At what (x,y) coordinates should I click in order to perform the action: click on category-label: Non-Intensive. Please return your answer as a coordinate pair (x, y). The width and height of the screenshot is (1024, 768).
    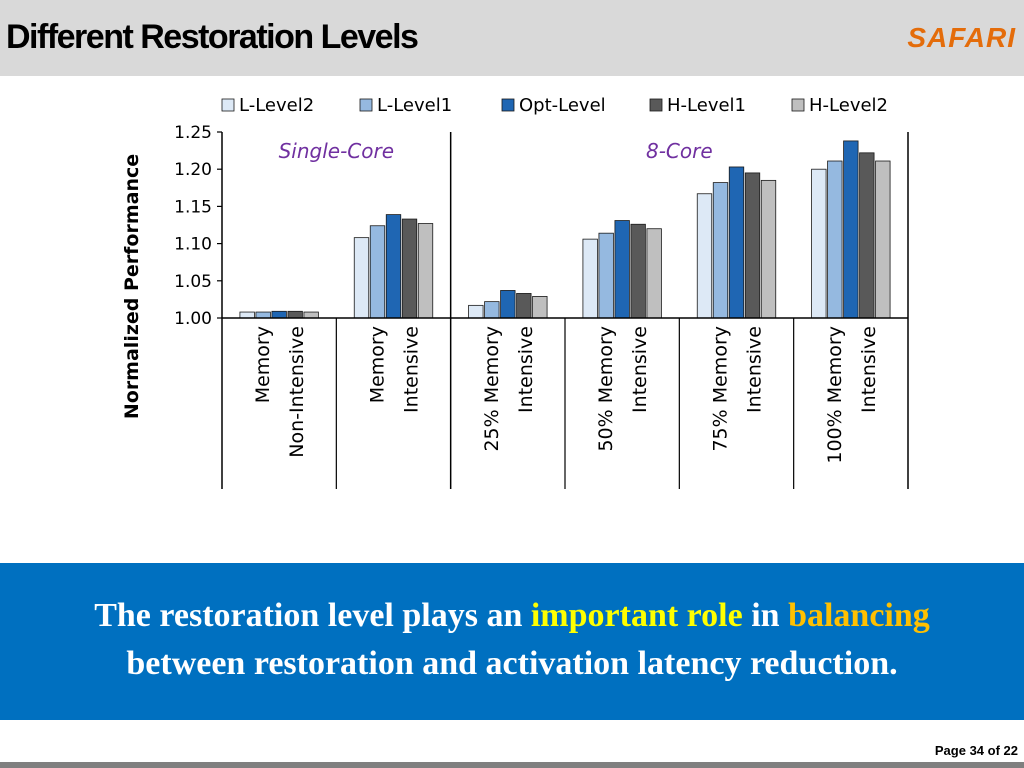
    Looking at the image, I should click on (297, 392).